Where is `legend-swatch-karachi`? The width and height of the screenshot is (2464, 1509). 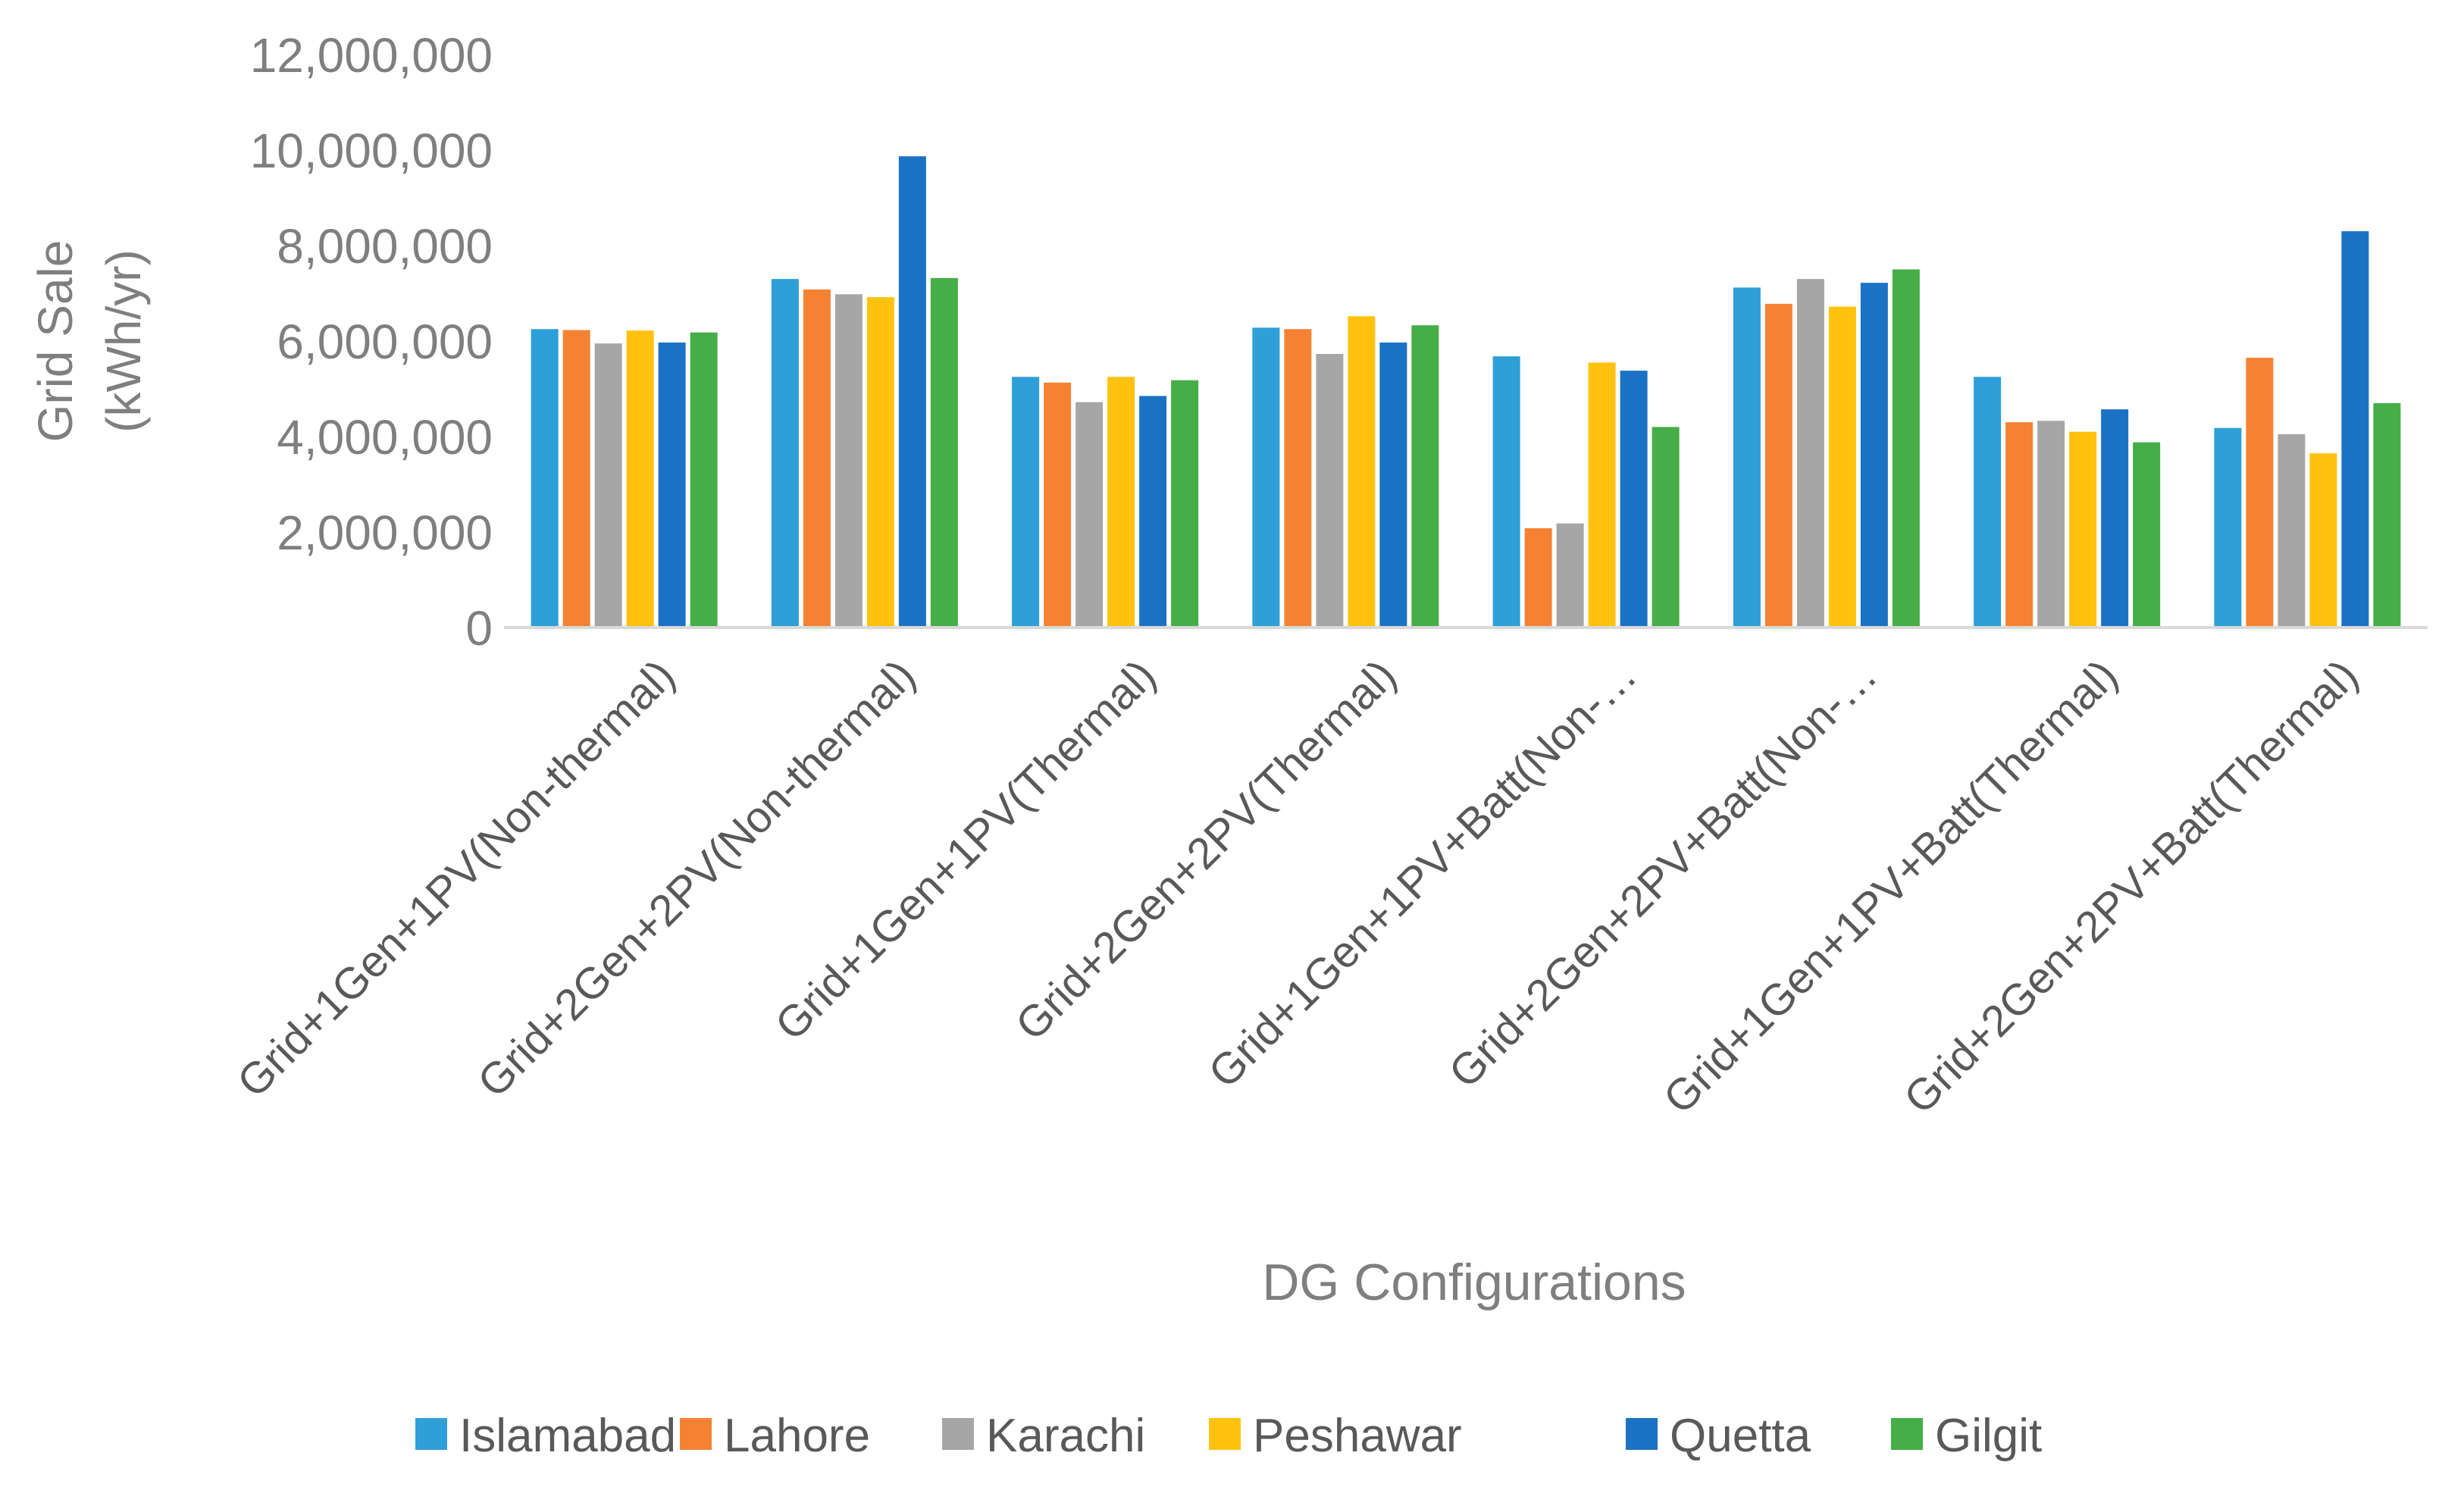 legend-swatch-karachi is located at coordinates (958, 1434).